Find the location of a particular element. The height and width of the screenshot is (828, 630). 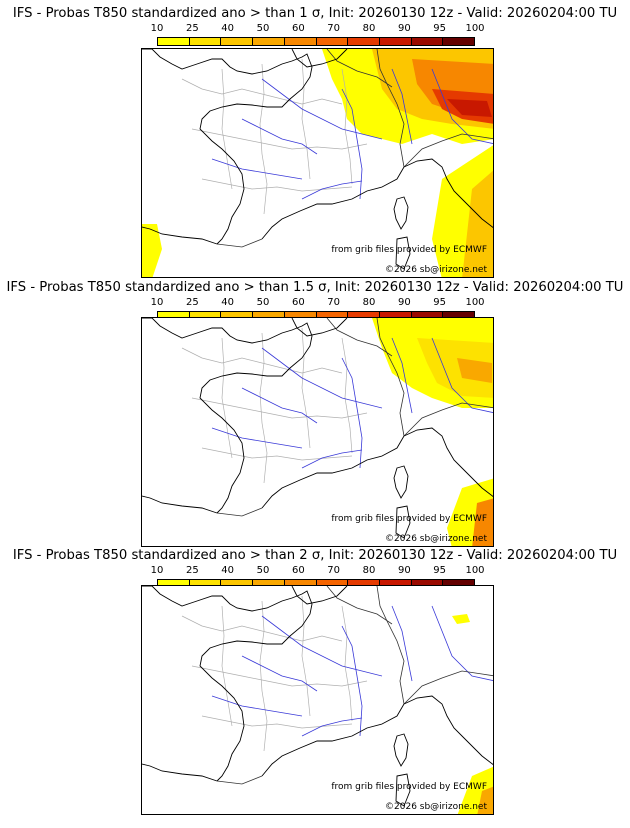

coastlines is located at coordinates (317, 159).